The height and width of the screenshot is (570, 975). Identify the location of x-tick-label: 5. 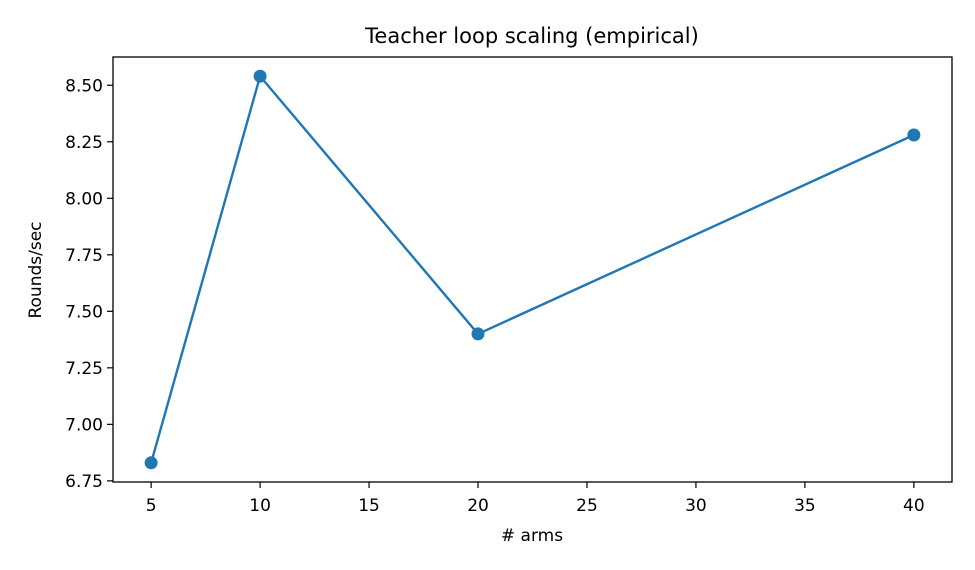
(151, 506).